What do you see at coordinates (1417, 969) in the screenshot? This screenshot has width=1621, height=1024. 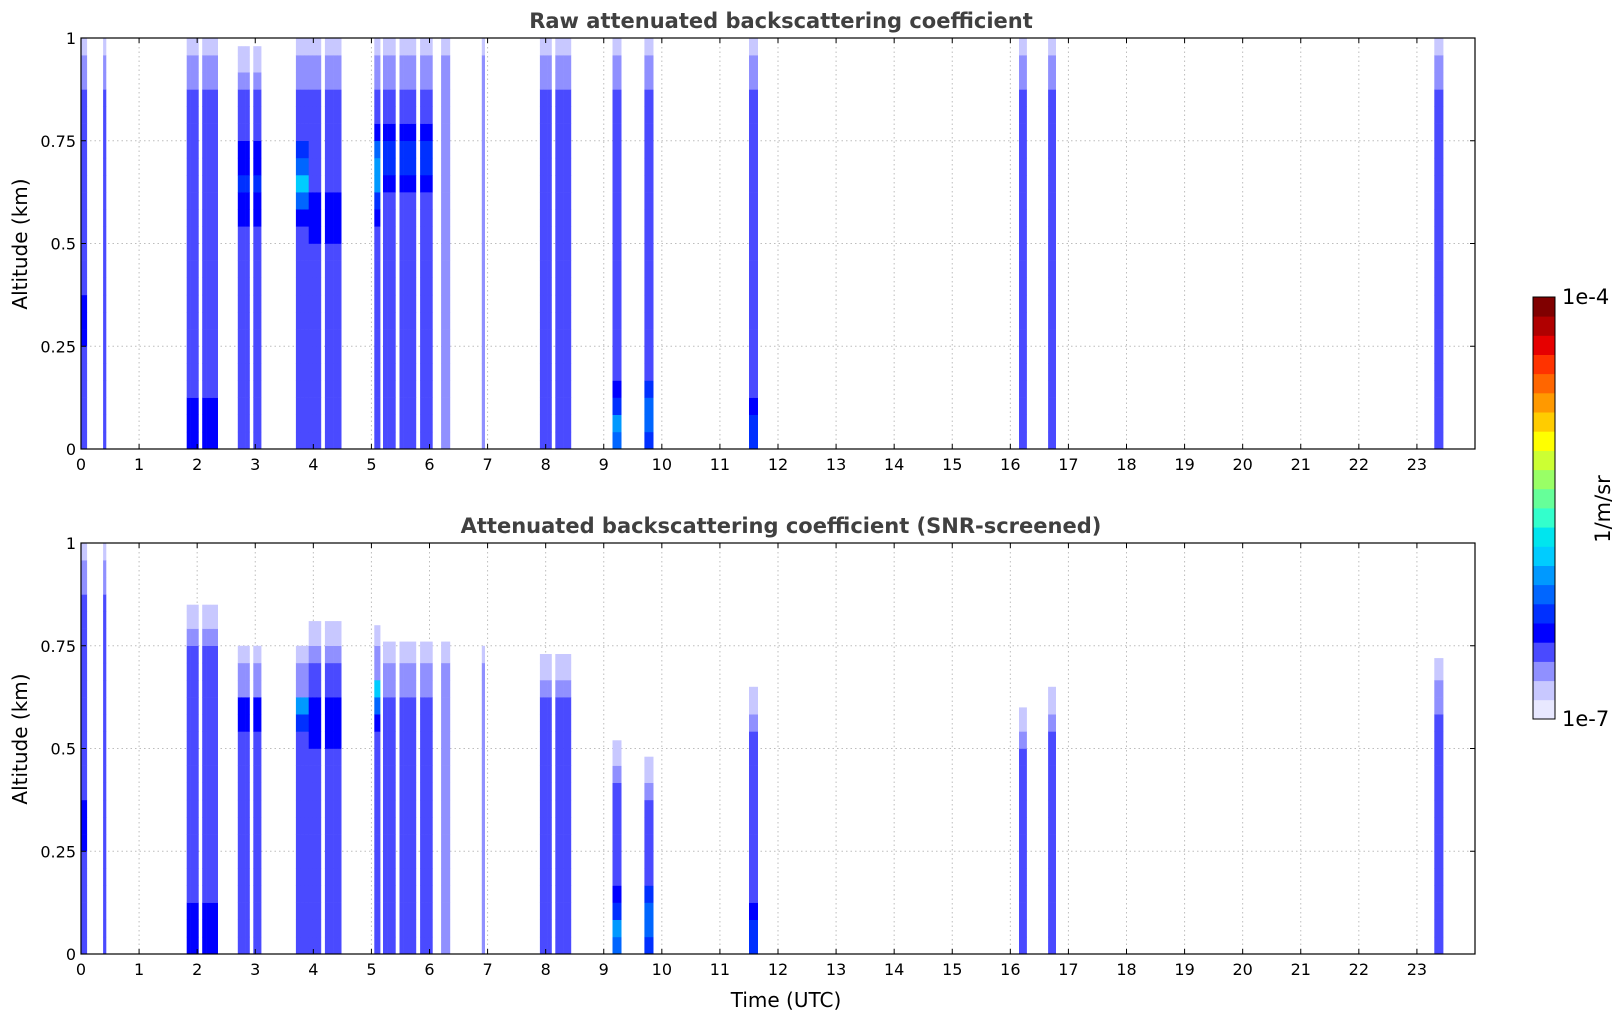 I see `x-tick-label: 23` at bounding box center [1417, 969].